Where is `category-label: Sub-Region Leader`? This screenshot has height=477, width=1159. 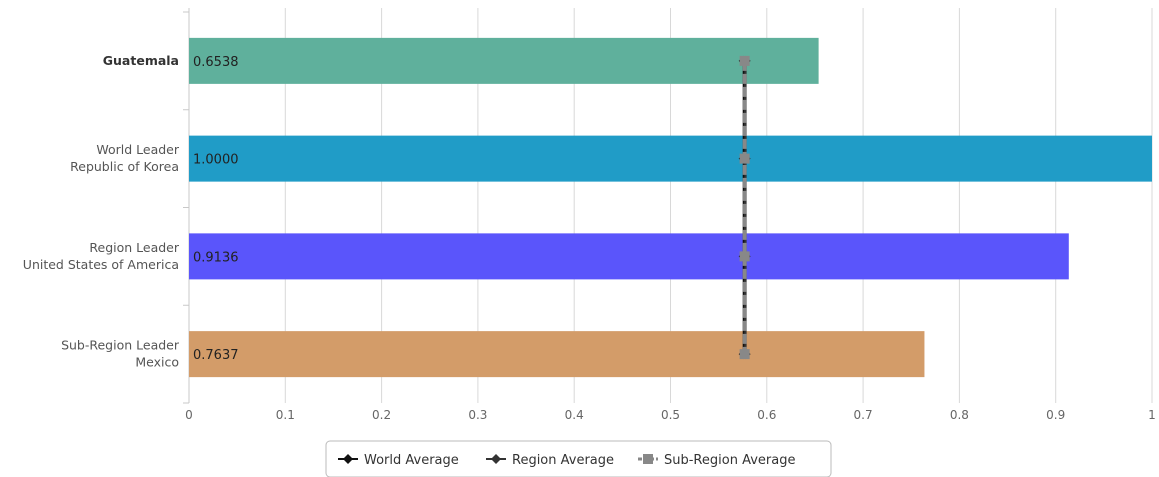
category-label: Sub-Region Leader is located at coordinates (120, 345).